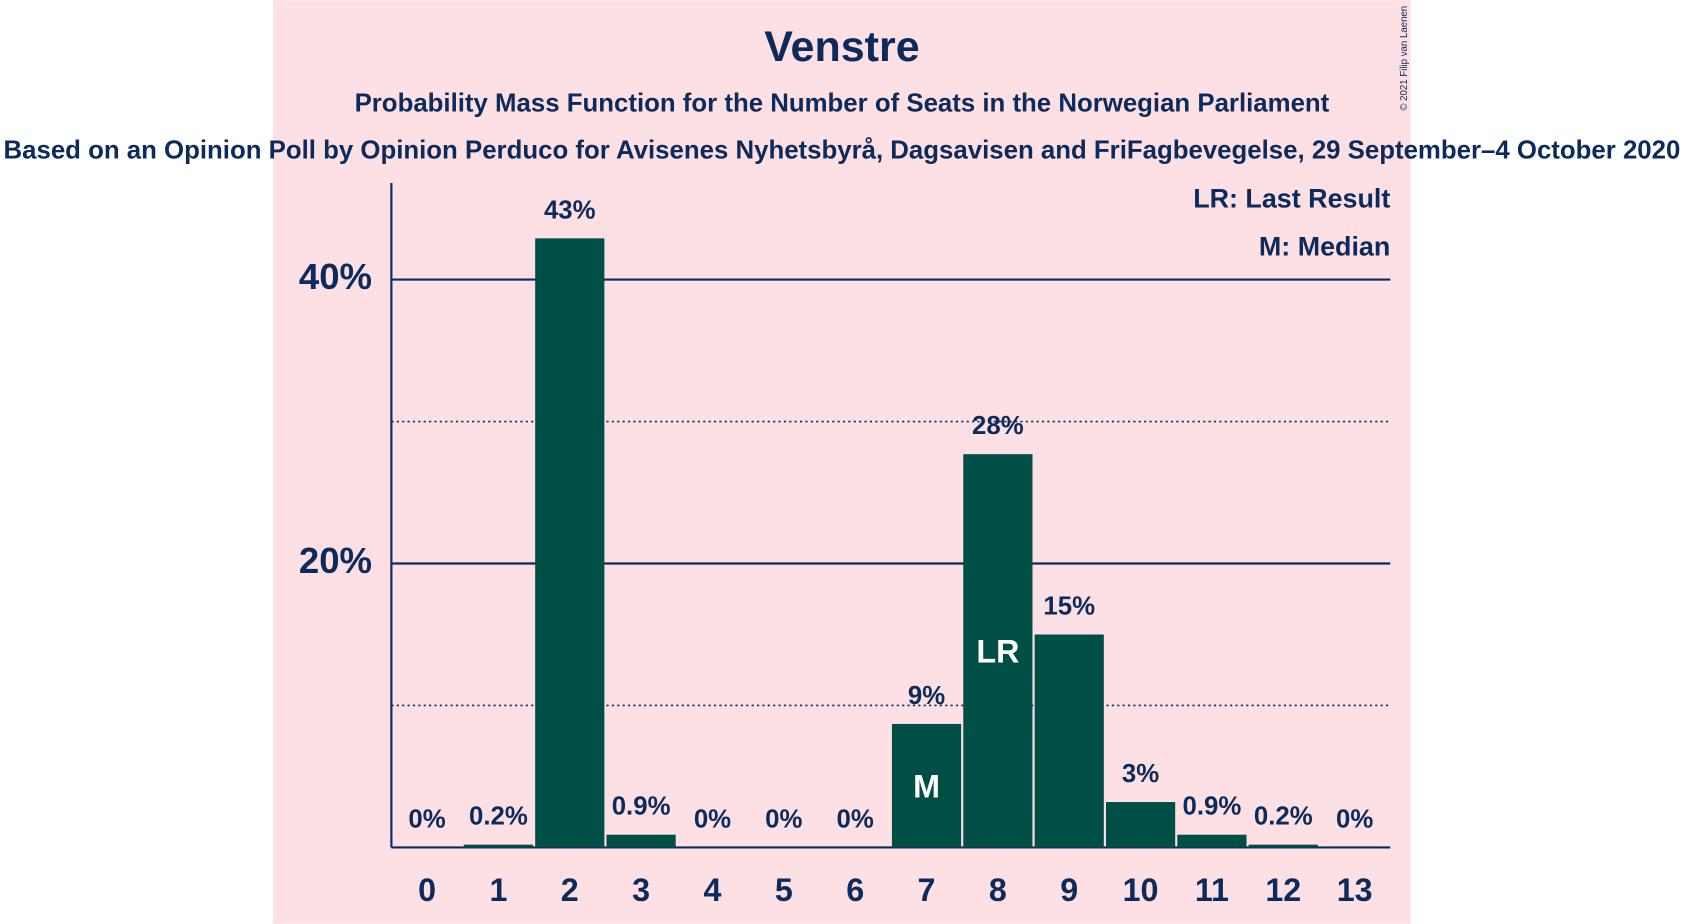 The height and width of the screenshot is (924, 1686). What do you see at coordinates (570, 890) in the screenshot?
I see `x-tick-label: 2` at bounding box center [570, 890].